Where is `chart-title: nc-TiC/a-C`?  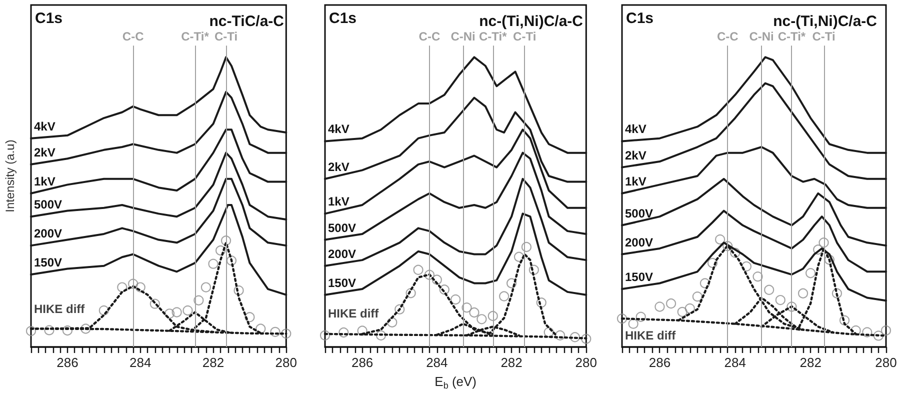
chart-title: nc-TiC/a-C is located at coordinates (246, 21).